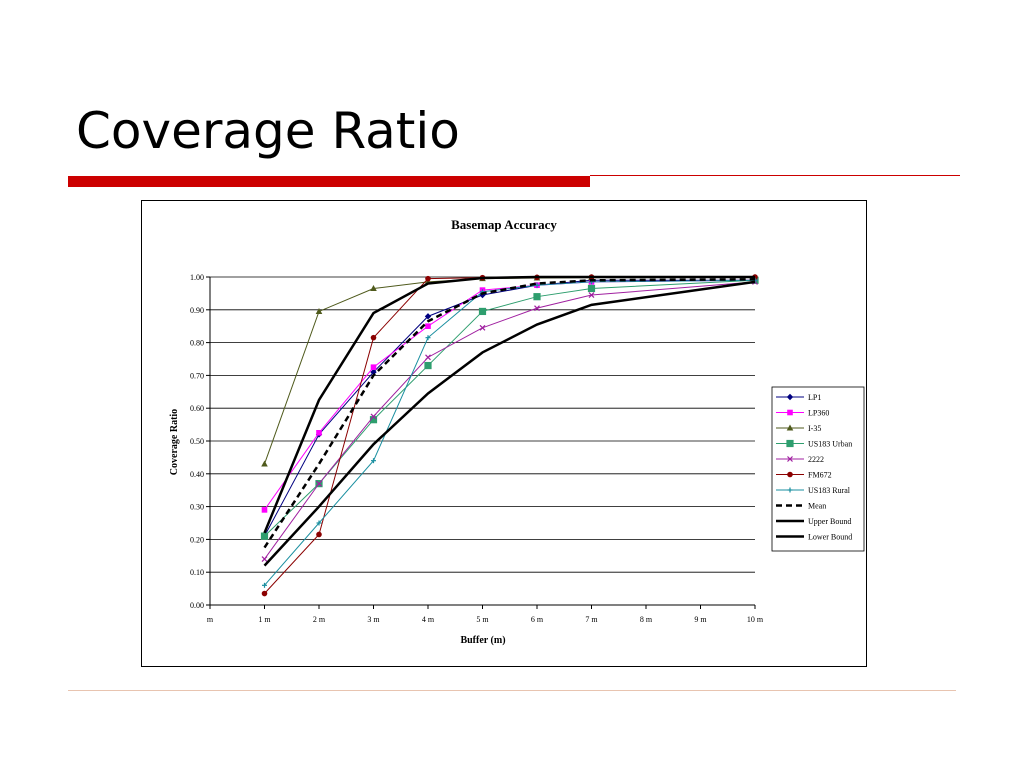 This screenshot has height=768, width=1024. Describe the element at coordinates (197, 343) in the screenshot. I see `y-tick-label: 0.80` at that location.